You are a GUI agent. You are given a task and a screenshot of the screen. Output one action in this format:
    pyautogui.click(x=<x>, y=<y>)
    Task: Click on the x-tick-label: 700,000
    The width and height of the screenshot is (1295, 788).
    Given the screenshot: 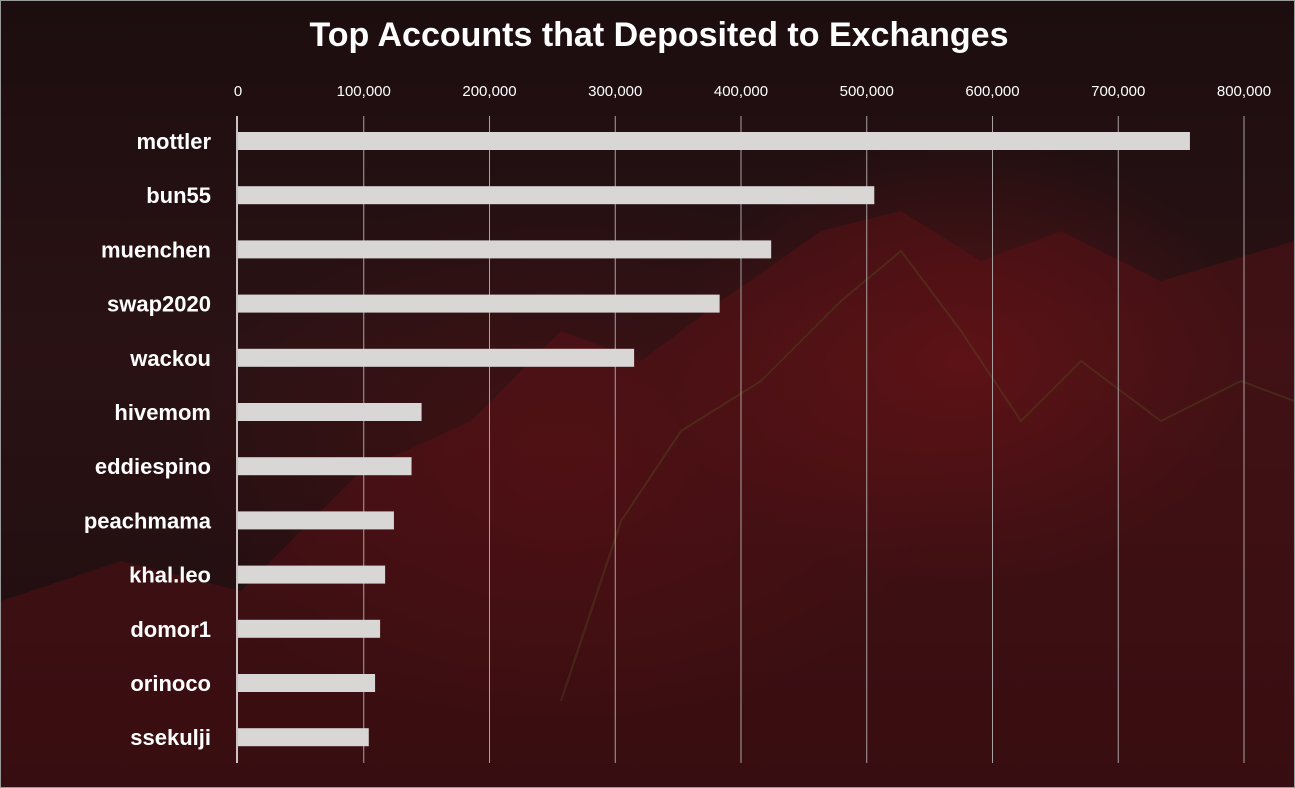 What is the action you would take?
    pyautogui.click(x=1118, y=91)
    